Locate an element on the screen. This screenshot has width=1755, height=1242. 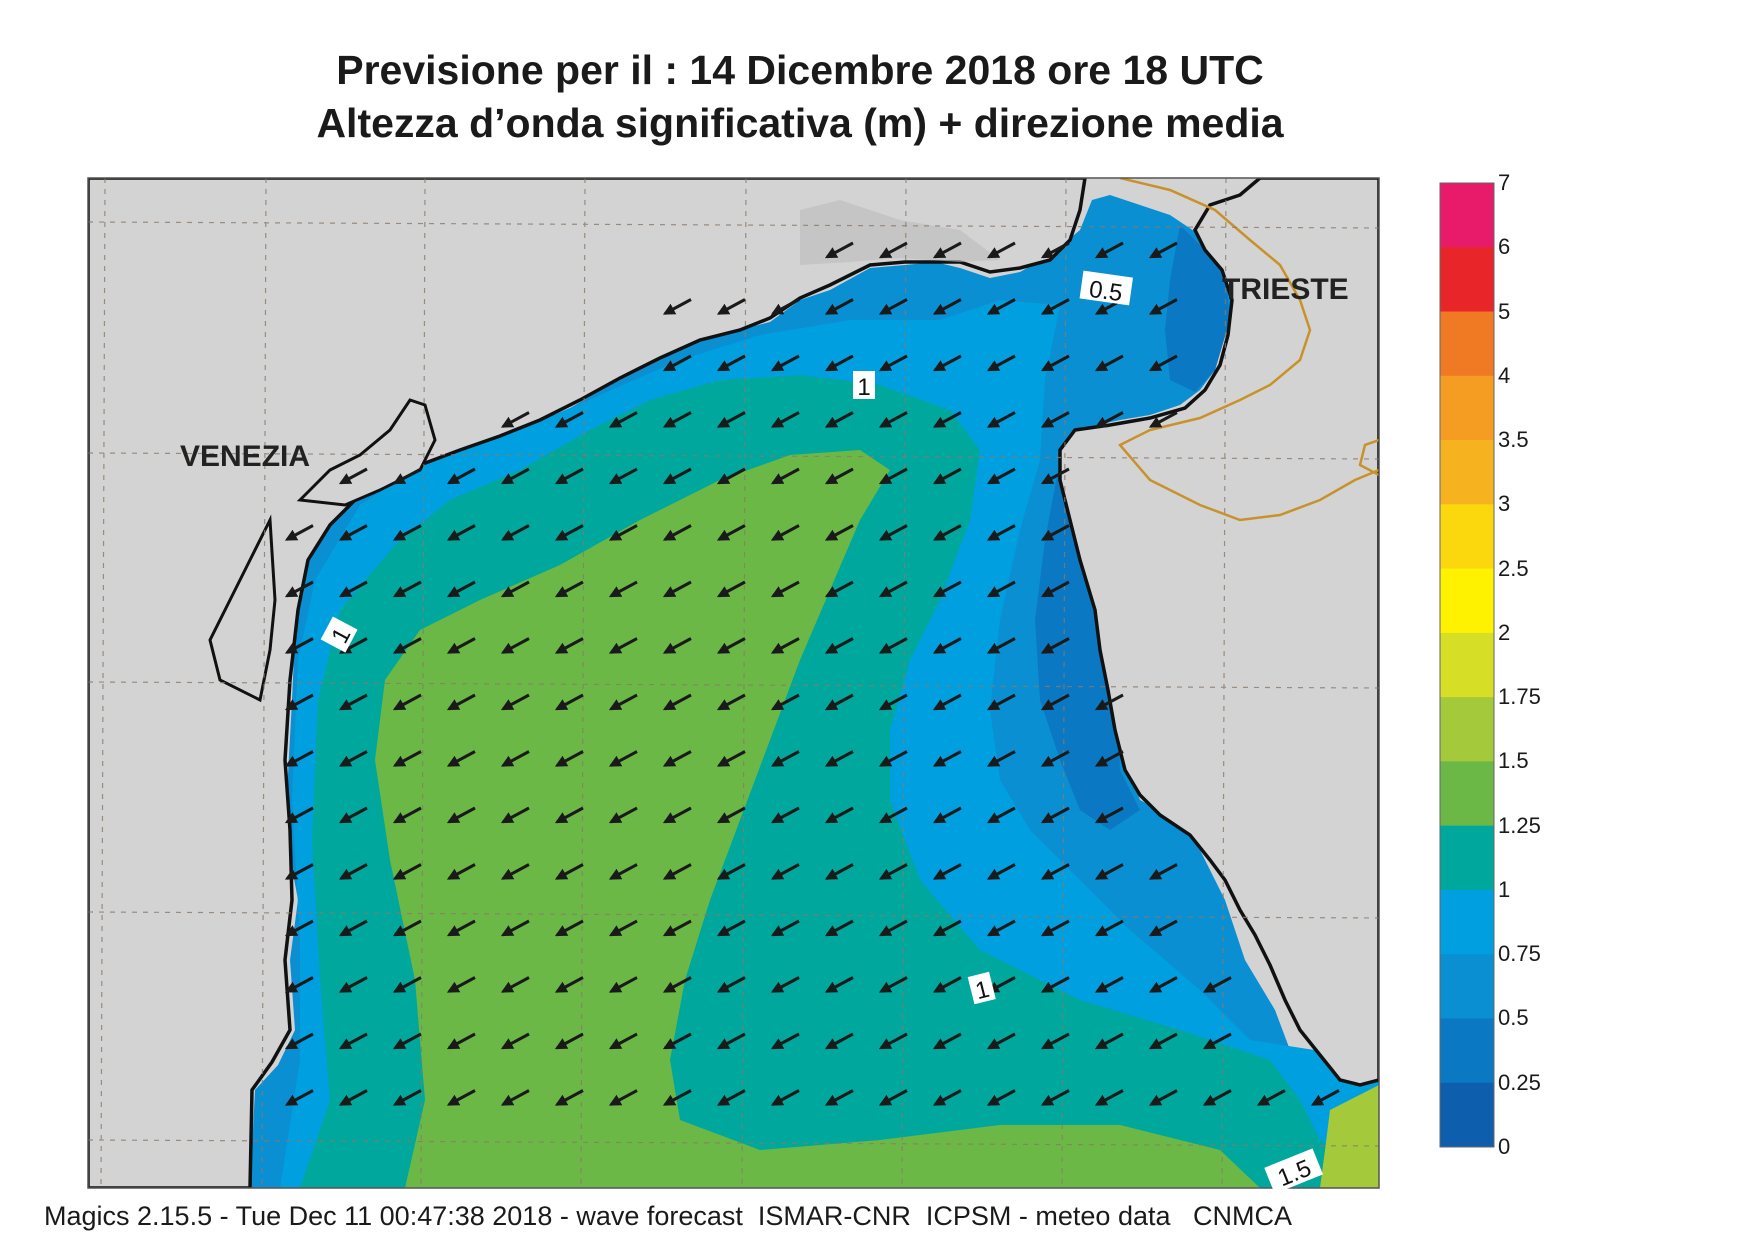
city-label-venezia: VENEZIA is located at coordinates (245, 456).